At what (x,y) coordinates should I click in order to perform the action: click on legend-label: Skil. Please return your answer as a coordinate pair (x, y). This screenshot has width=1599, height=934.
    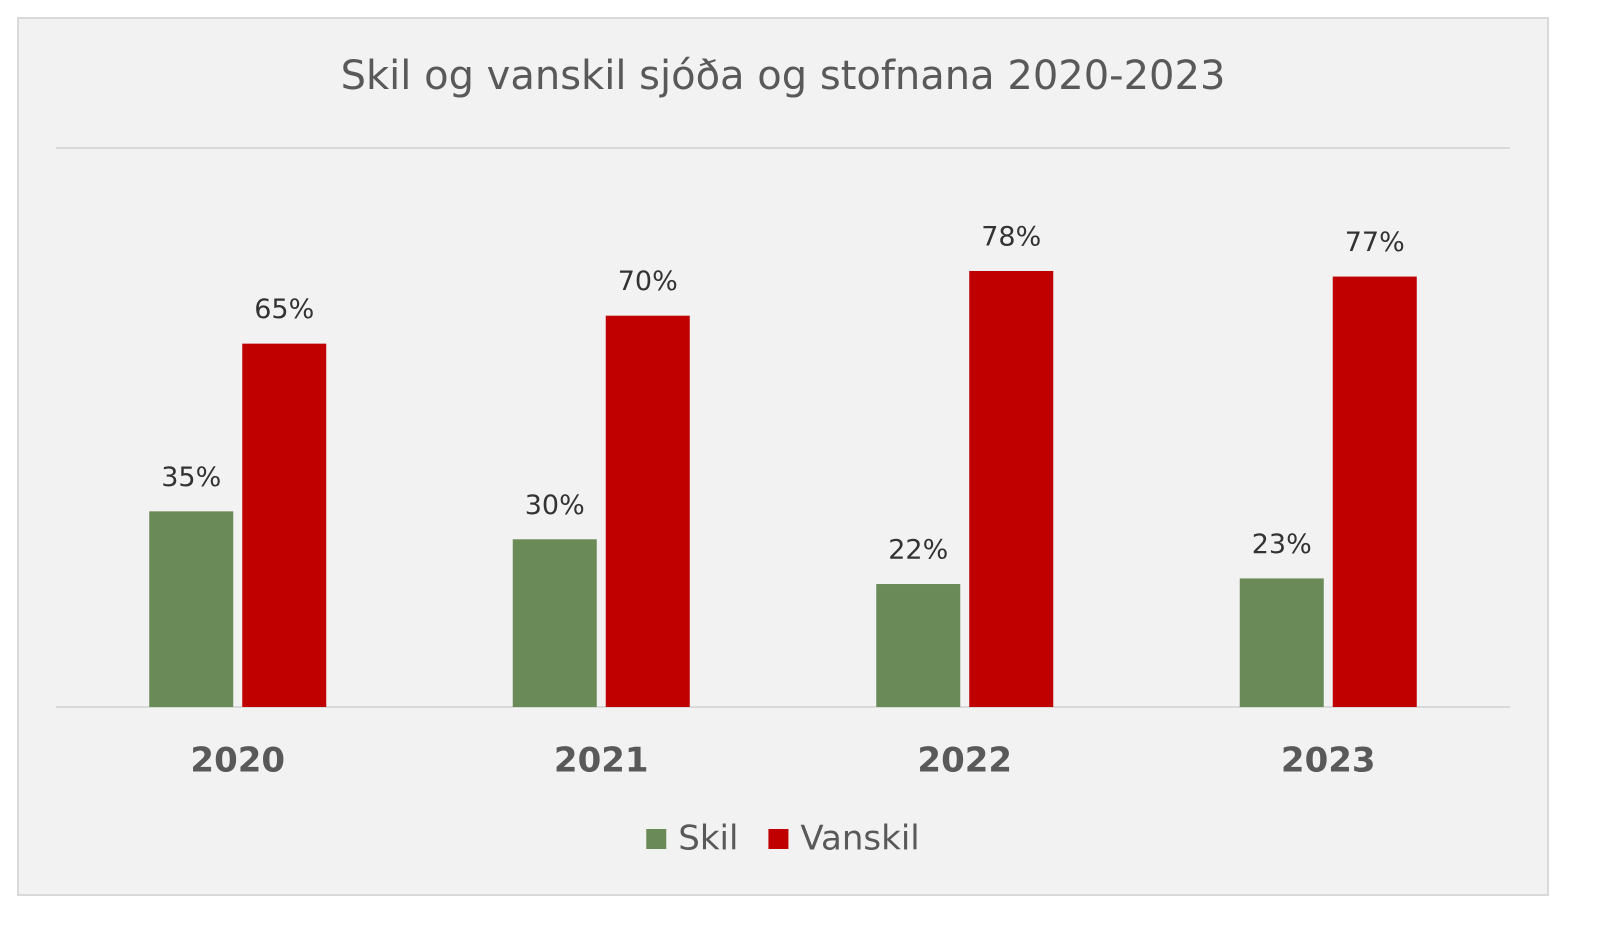
    Looking at the image, I should click on (708, 839).